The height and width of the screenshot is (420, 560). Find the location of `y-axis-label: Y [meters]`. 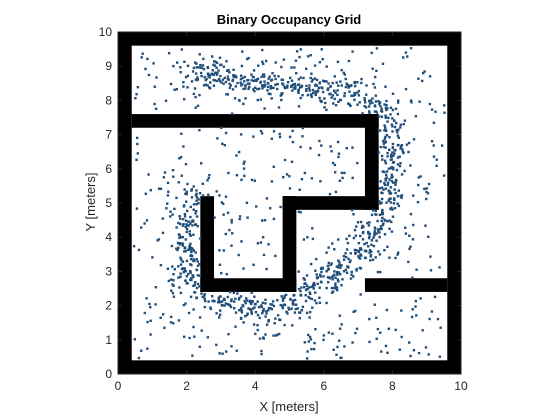

y-axis-label: Y [meters] is located at coordinates (90, 201).